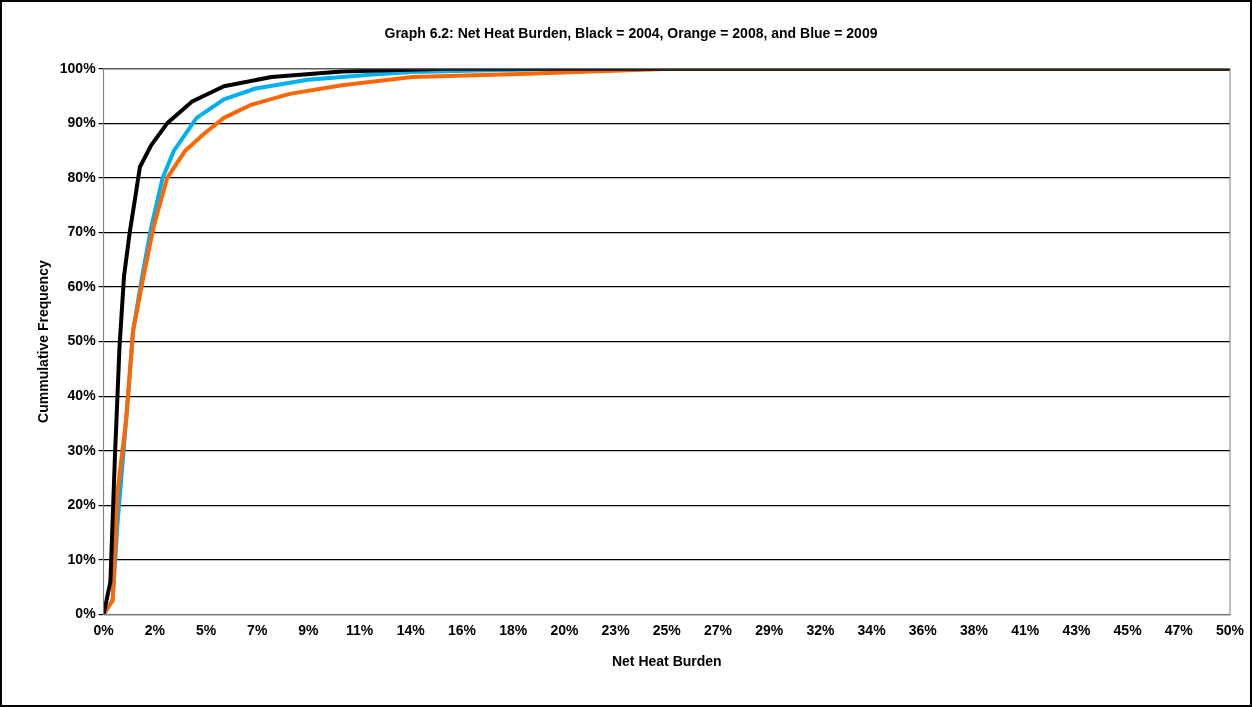 The image size is (1252, 707). What do you see at coordinates (257, 629) in the screenshot?
I see `x-tick-label: 7%` at bounding box center [257, 629].